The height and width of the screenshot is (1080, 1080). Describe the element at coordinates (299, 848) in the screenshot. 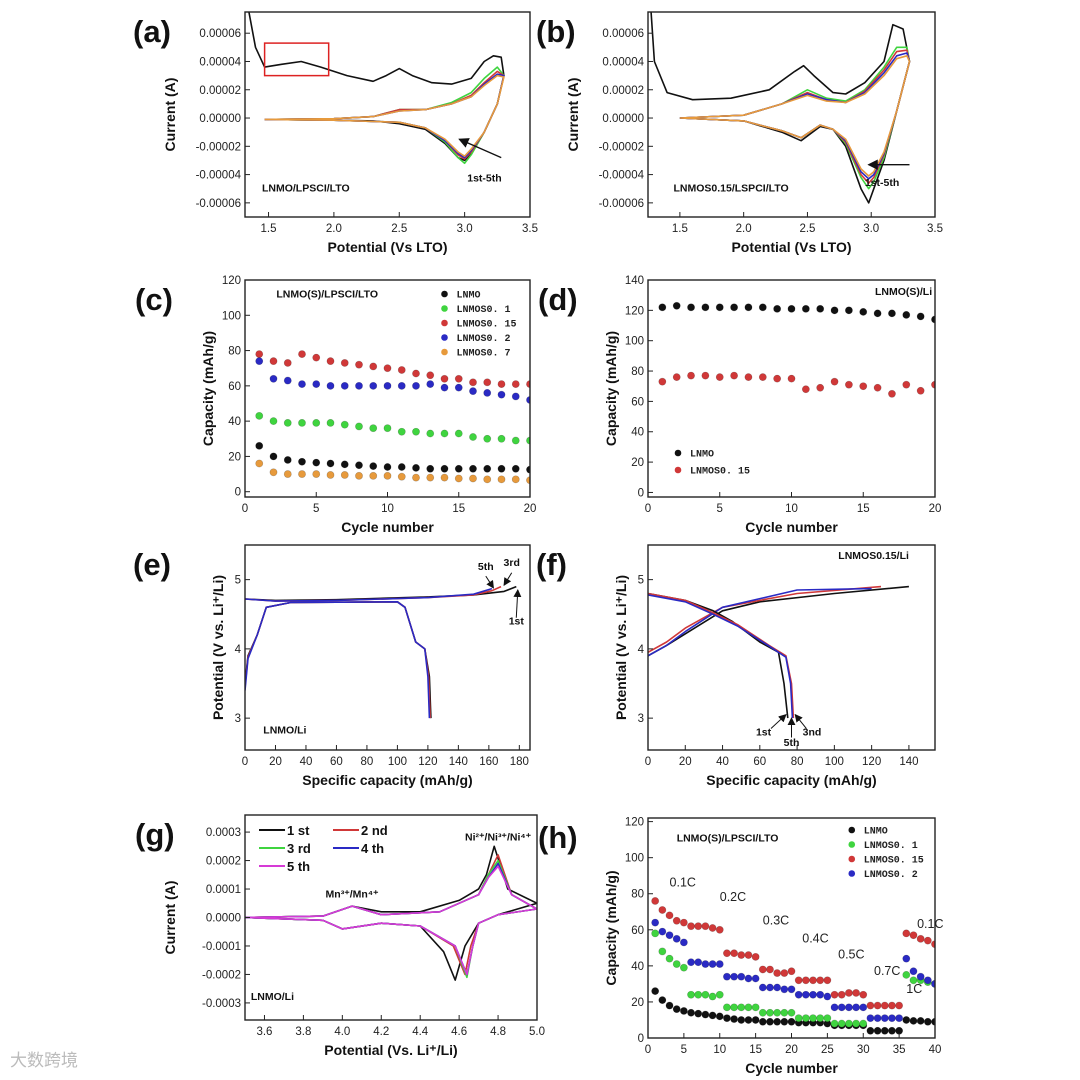

I see `legend-label: 3 rd` at that location.